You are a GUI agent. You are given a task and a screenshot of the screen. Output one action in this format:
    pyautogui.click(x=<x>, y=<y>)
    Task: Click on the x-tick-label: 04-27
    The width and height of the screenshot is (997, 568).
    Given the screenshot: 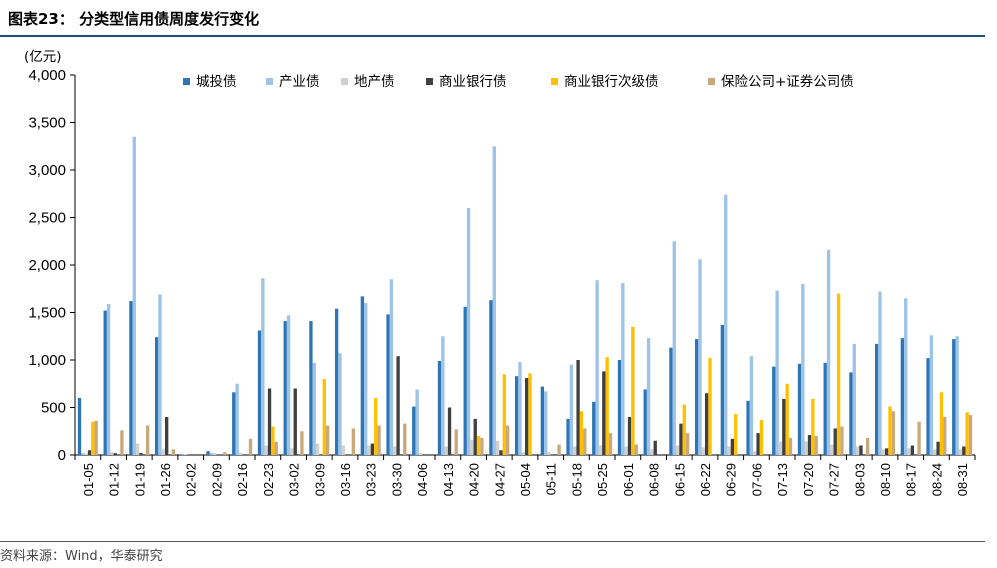 What is the action you would take?
    pyautogui.click(x=499, y=479)
    